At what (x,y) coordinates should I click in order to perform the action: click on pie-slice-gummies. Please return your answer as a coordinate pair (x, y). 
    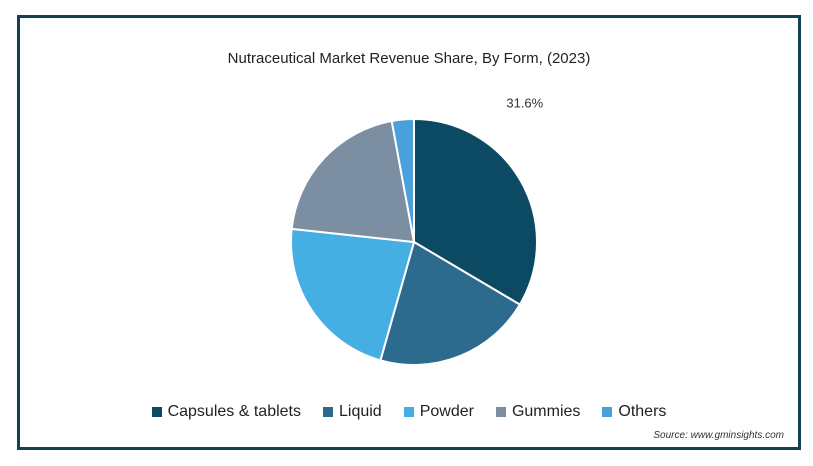
    Looking at the image, I should click on (353, 181).